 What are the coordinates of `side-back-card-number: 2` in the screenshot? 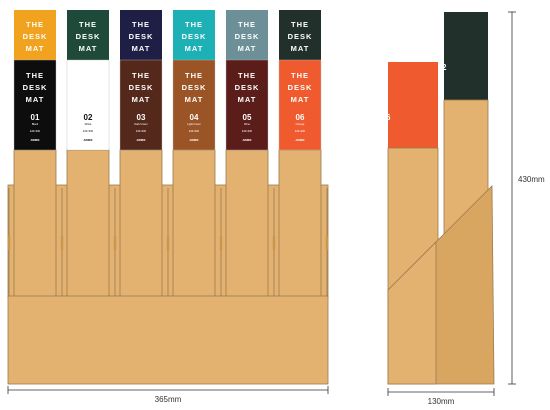 It's located at (444, 67).